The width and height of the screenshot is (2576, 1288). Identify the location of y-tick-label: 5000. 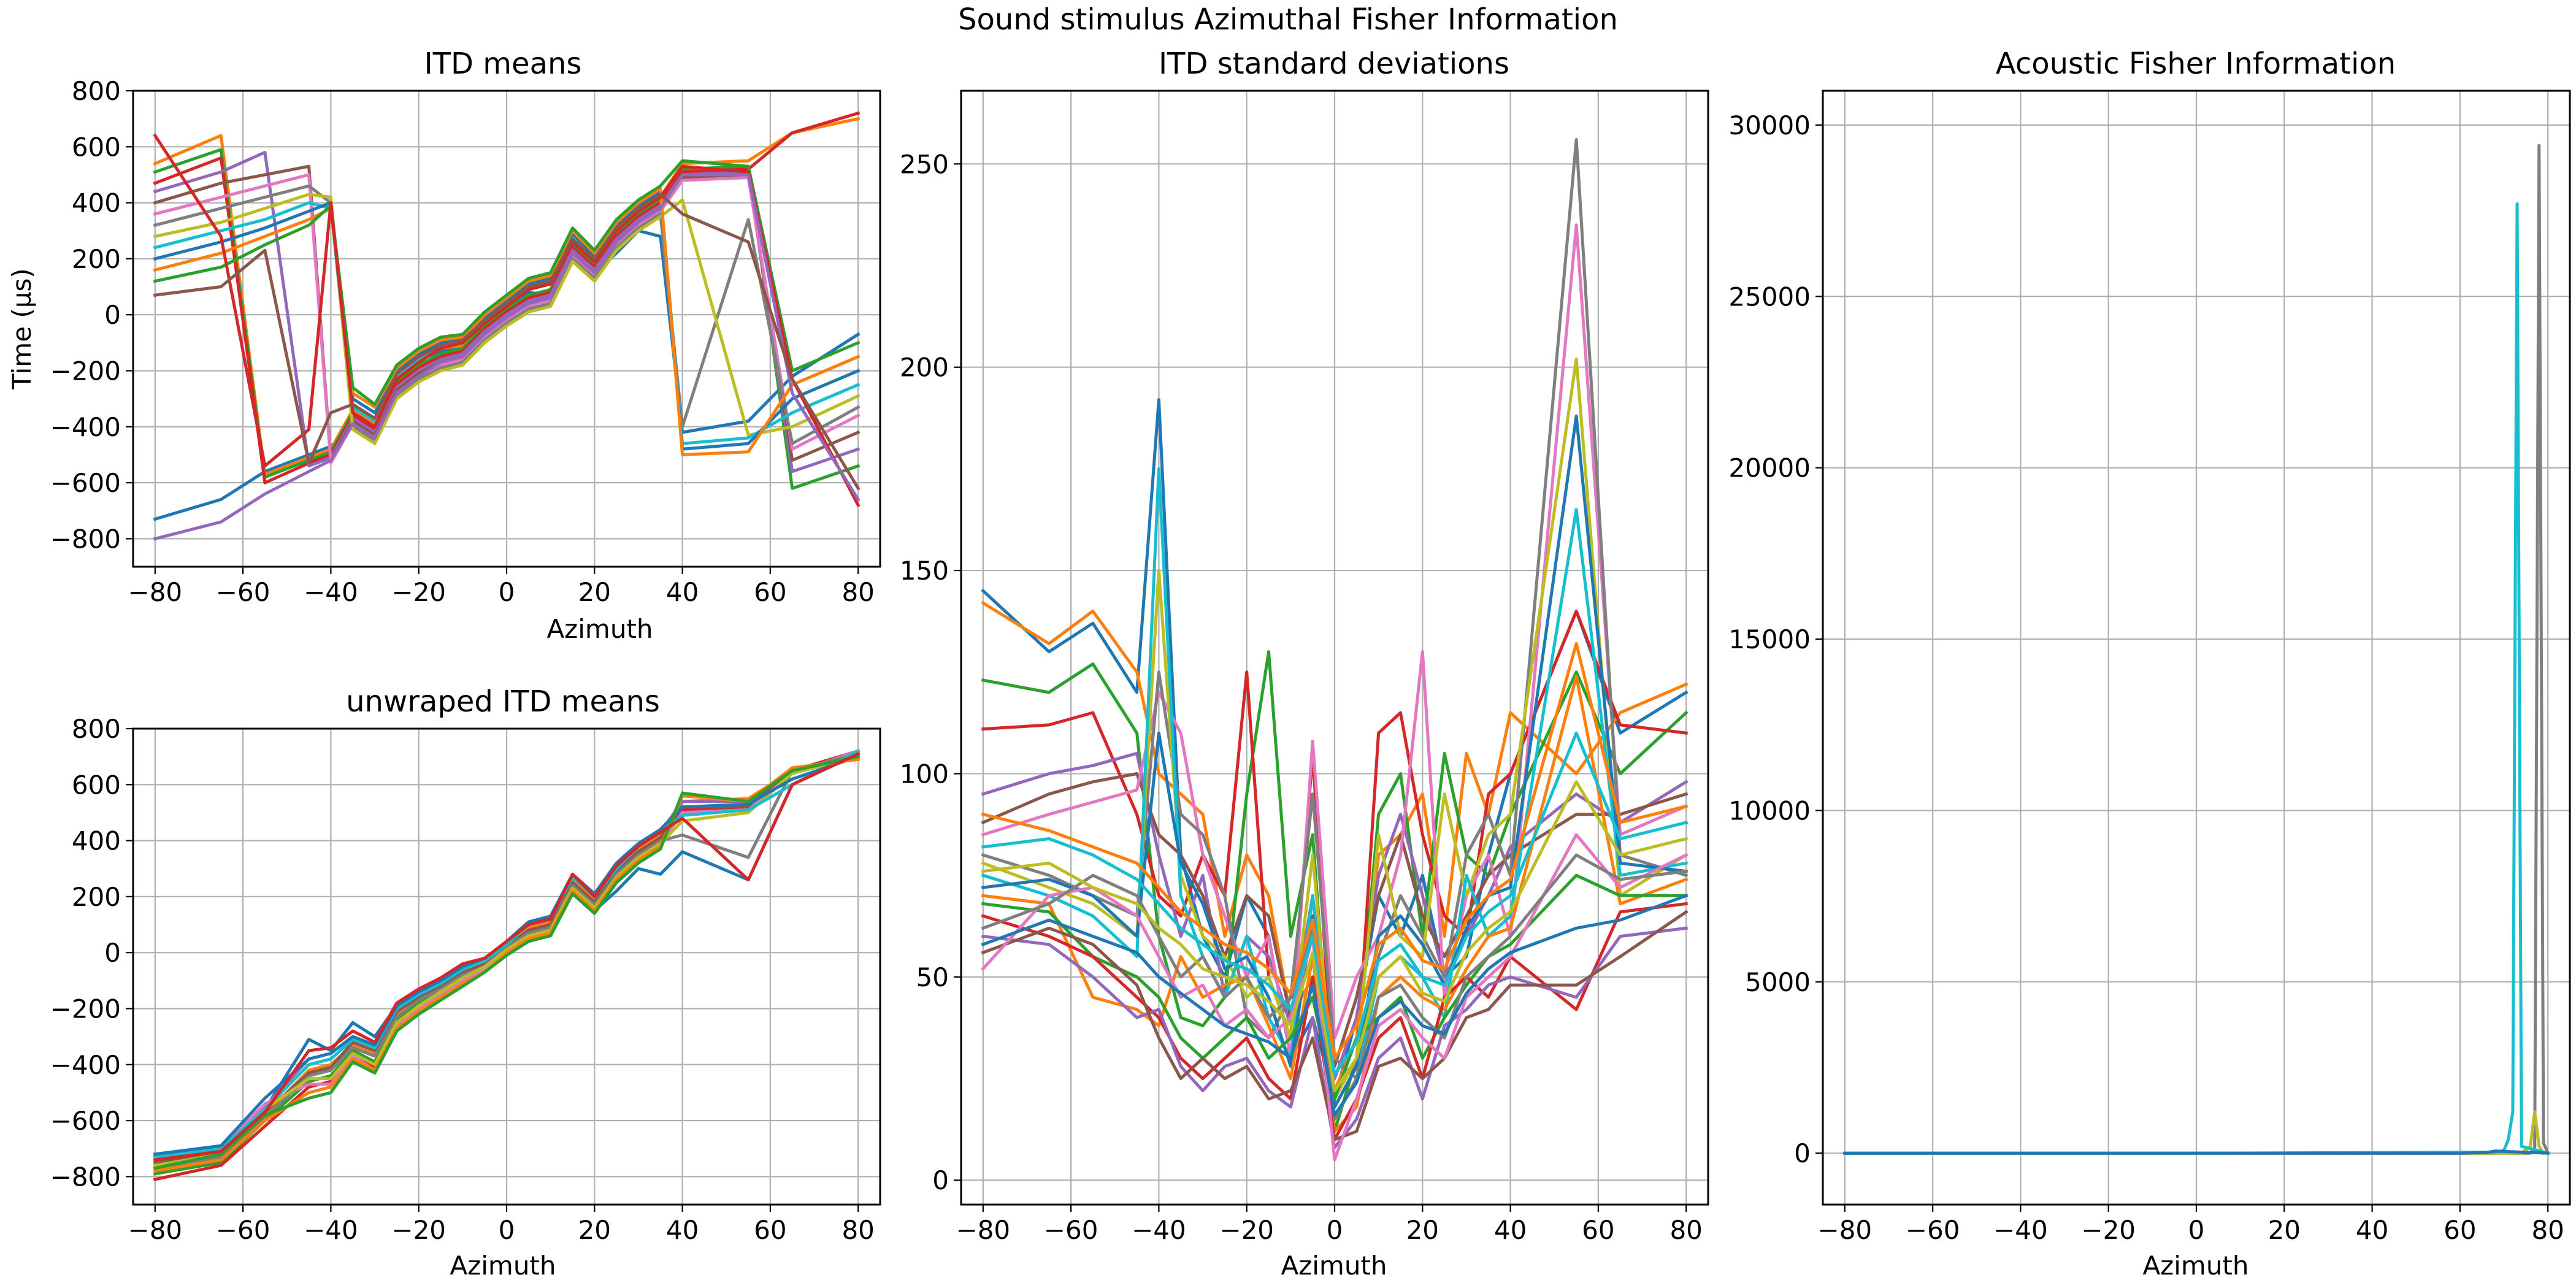
(1778, 982).